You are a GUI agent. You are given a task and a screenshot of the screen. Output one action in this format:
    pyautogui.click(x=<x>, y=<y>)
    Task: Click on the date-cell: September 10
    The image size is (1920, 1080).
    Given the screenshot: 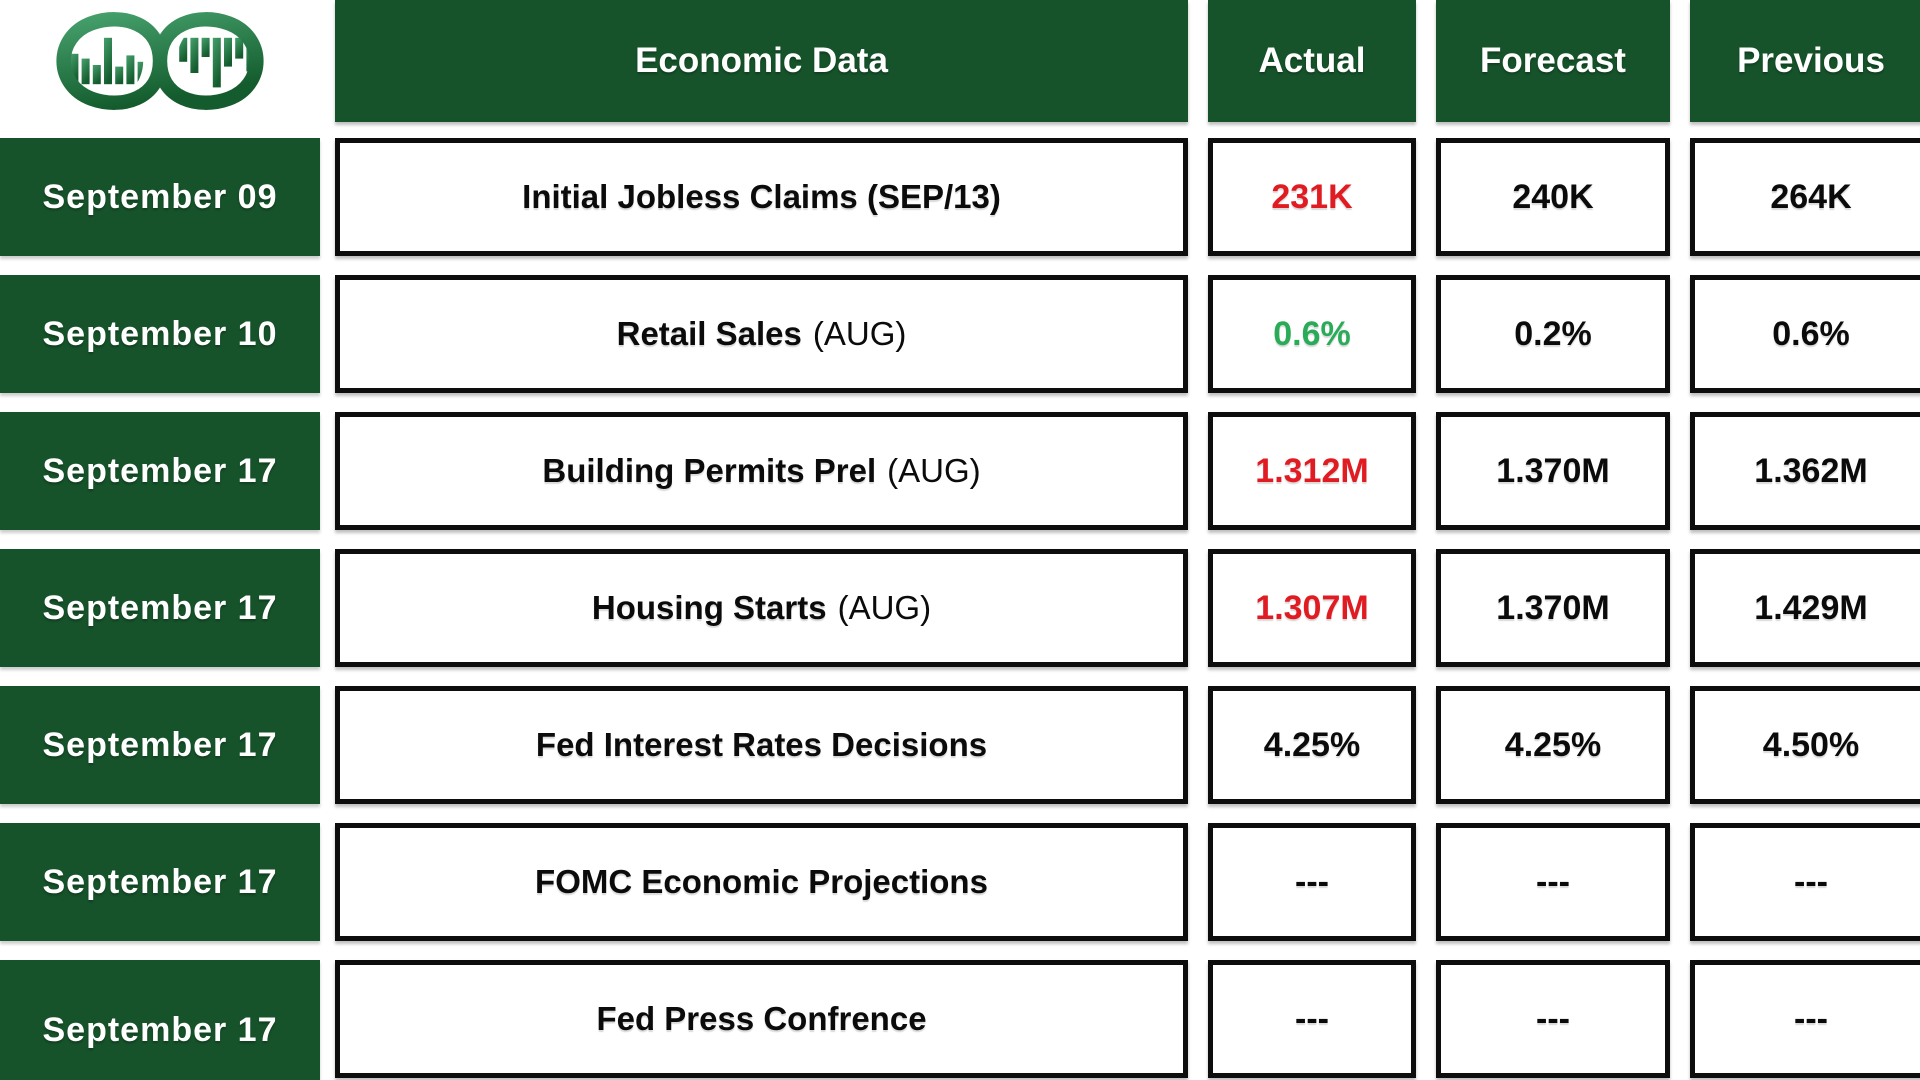 What is the action you would take?
    pyautogui.click(x=160, y=334)
    